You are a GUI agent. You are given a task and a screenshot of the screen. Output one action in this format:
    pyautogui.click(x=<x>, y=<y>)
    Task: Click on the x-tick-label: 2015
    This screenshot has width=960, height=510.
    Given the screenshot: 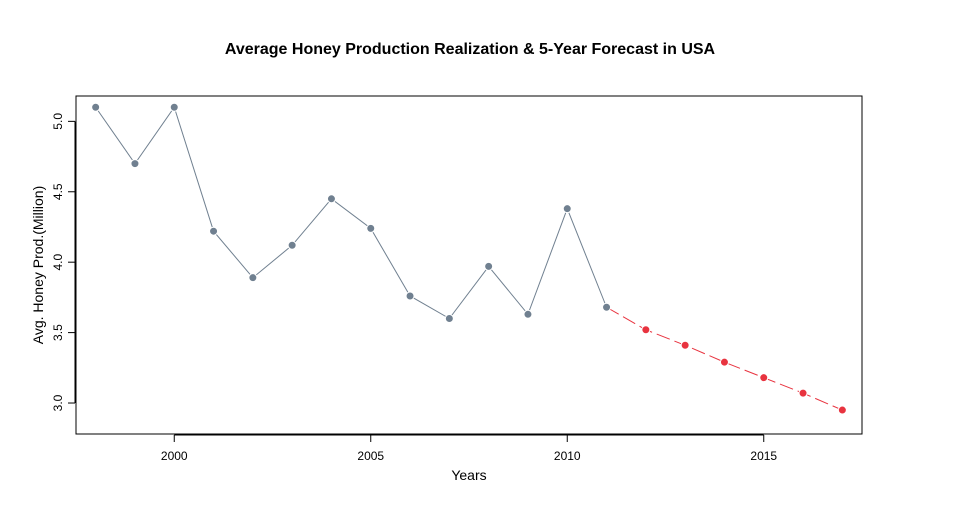 What is the action you would take?
    pyautogui.click(x=763, y=456)
    